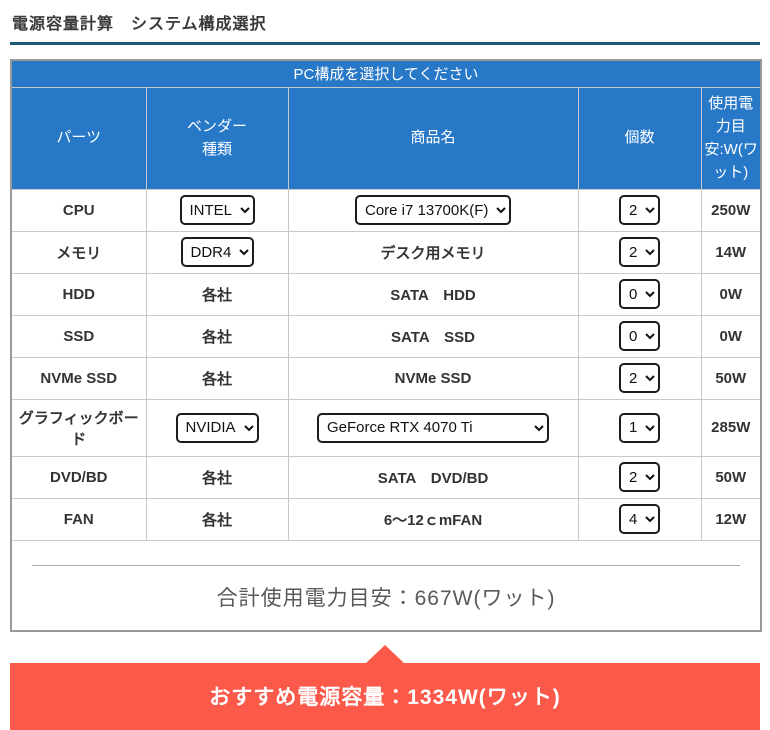  I want to click on part-label: HDD, so click(78, 294).